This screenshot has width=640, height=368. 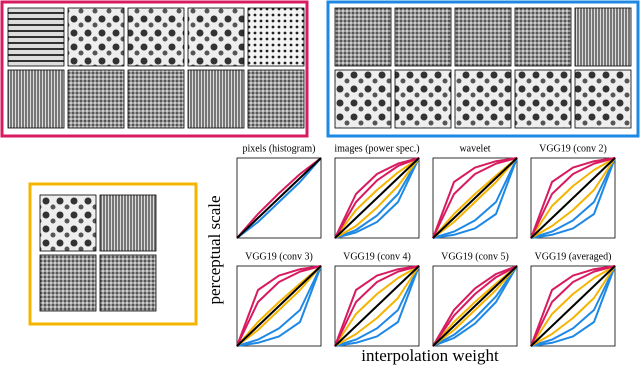 I want to click on plot-title: VGG19 (averaged), so click(x=573, y=256).